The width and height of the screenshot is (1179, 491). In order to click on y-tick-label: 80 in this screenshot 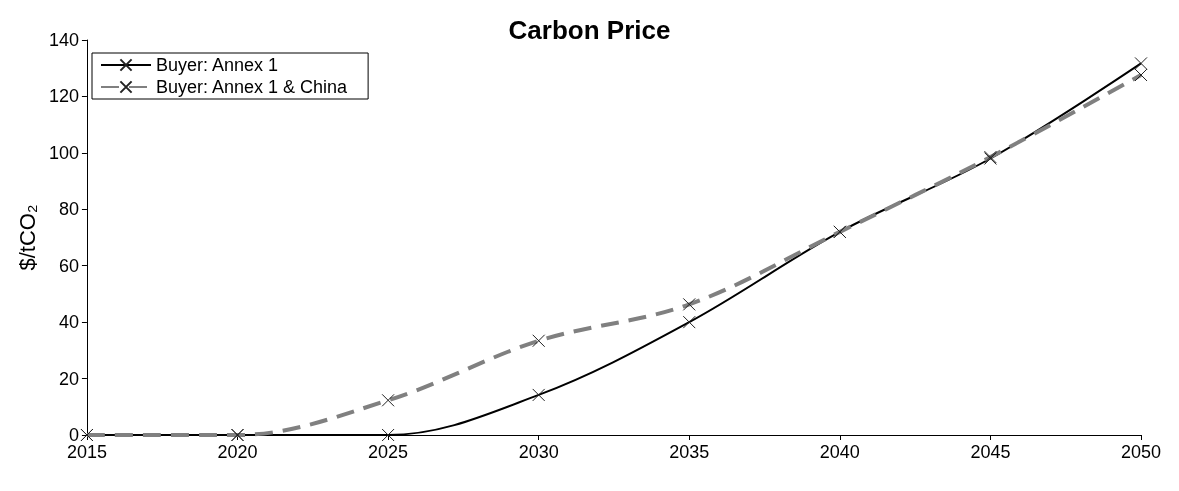, I will do `click(68, 209)`.